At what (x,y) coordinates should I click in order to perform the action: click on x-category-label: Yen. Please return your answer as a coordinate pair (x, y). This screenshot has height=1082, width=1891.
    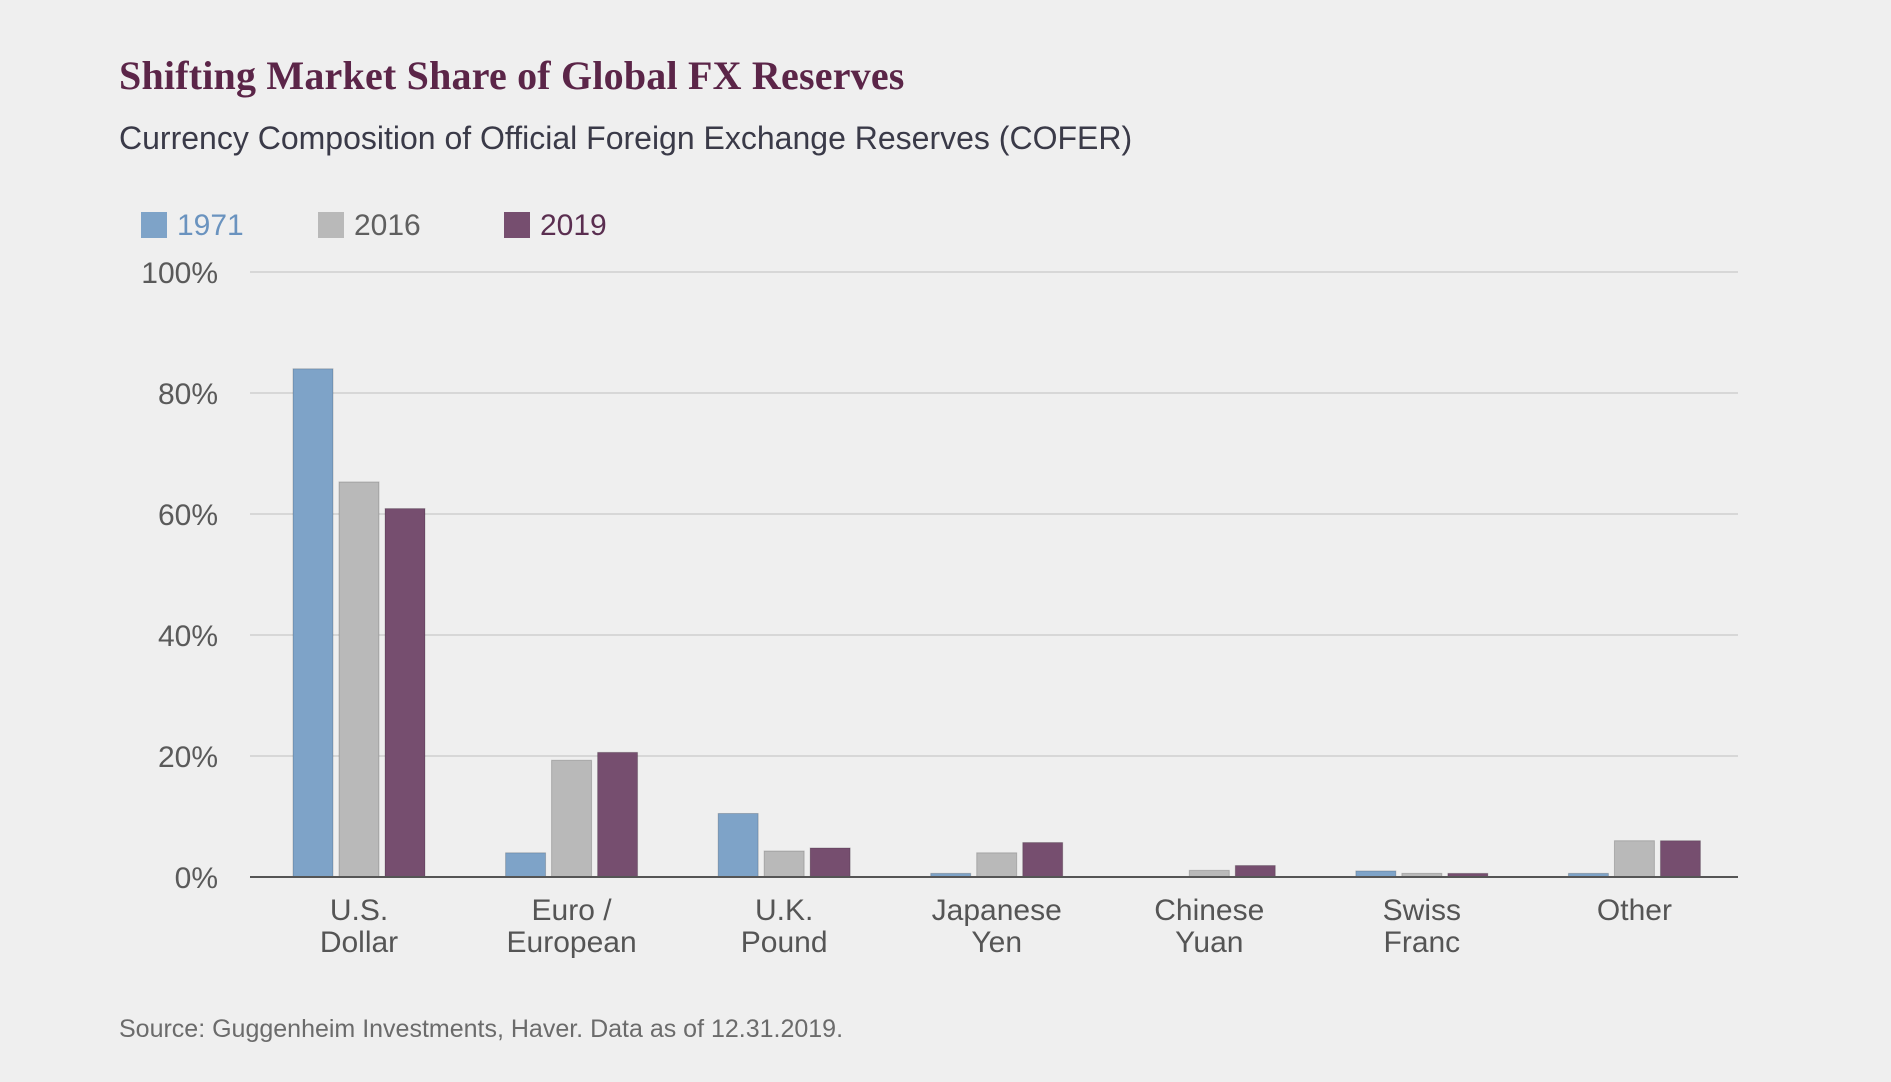
    Looking at the image, I should click on (996, 942).